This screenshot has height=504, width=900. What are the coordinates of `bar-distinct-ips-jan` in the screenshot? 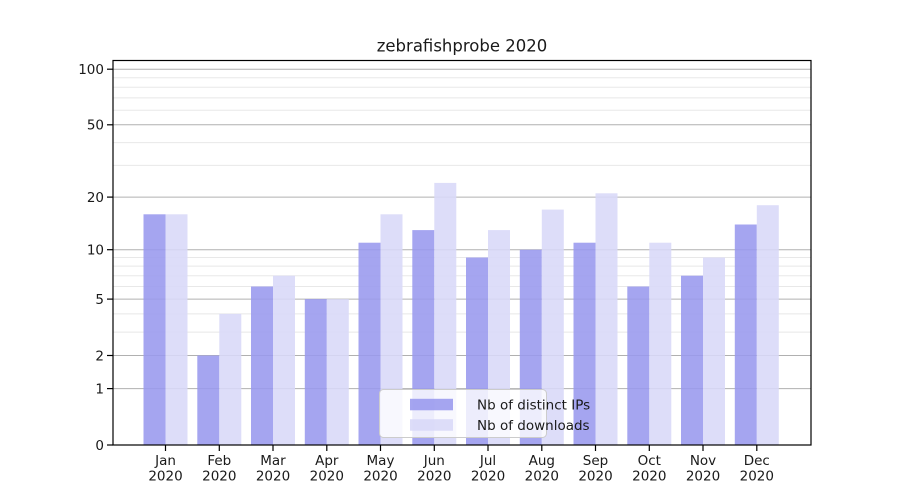 It's located at (154, 329).